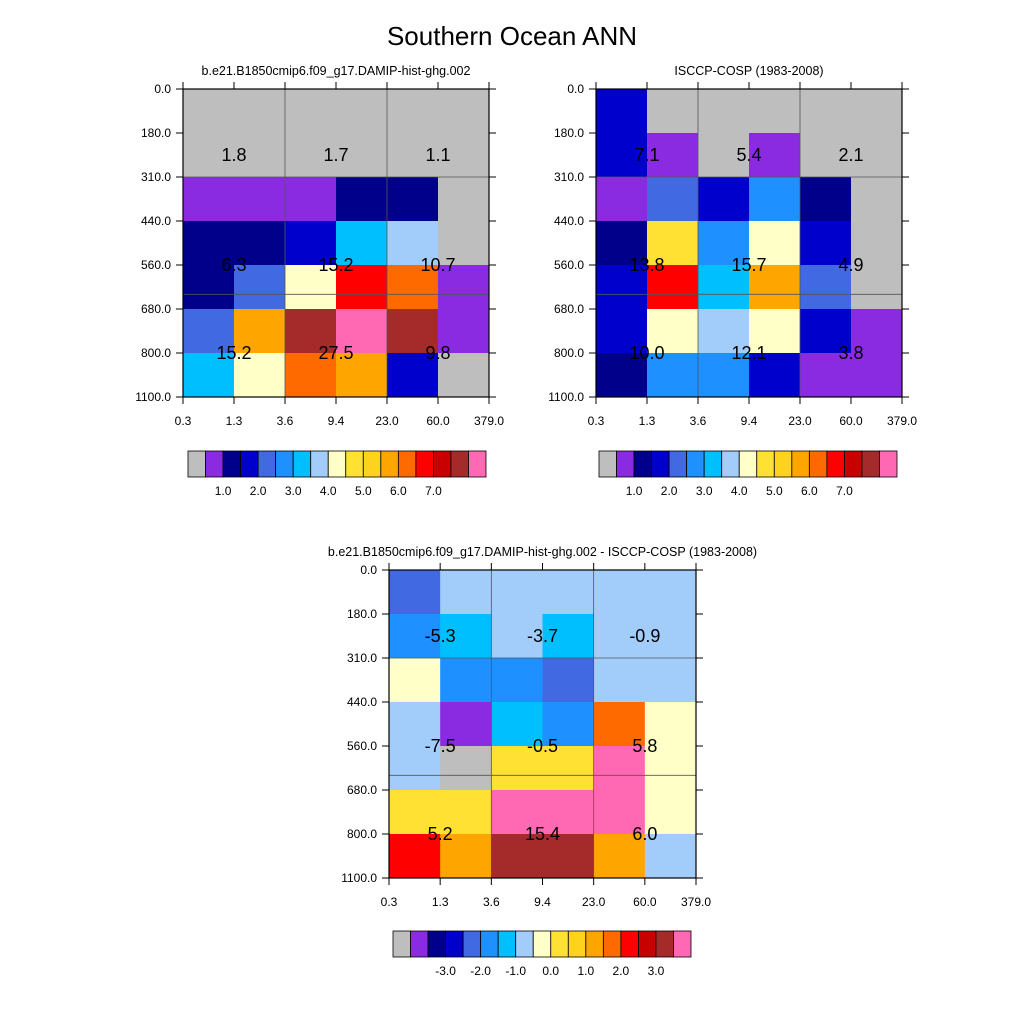  What do you see at coordinates (569, 177) in the screenshot?
I see `y-tick-label: 310.0` at bounding box center [569, 177].